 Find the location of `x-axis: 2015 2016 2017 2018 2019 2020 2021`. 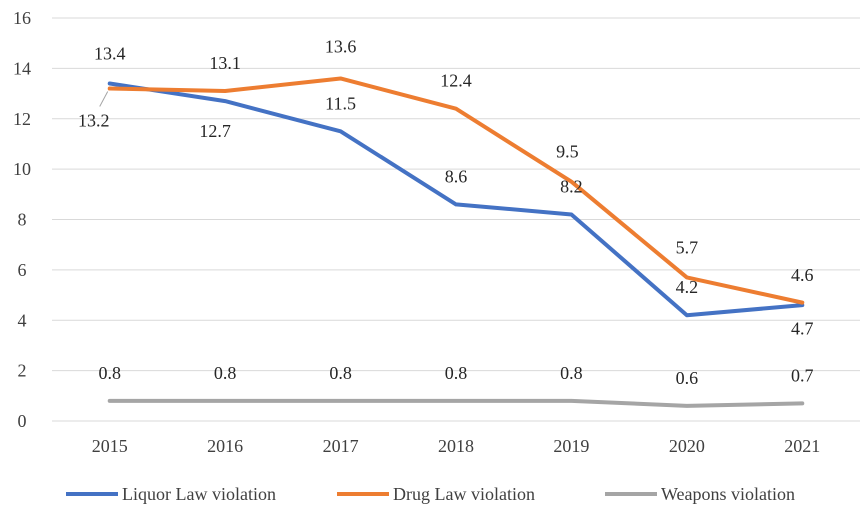

x-axis: 2015 2016 2017 2018 2019 2020 2021 is located at coordinates (456, 446).